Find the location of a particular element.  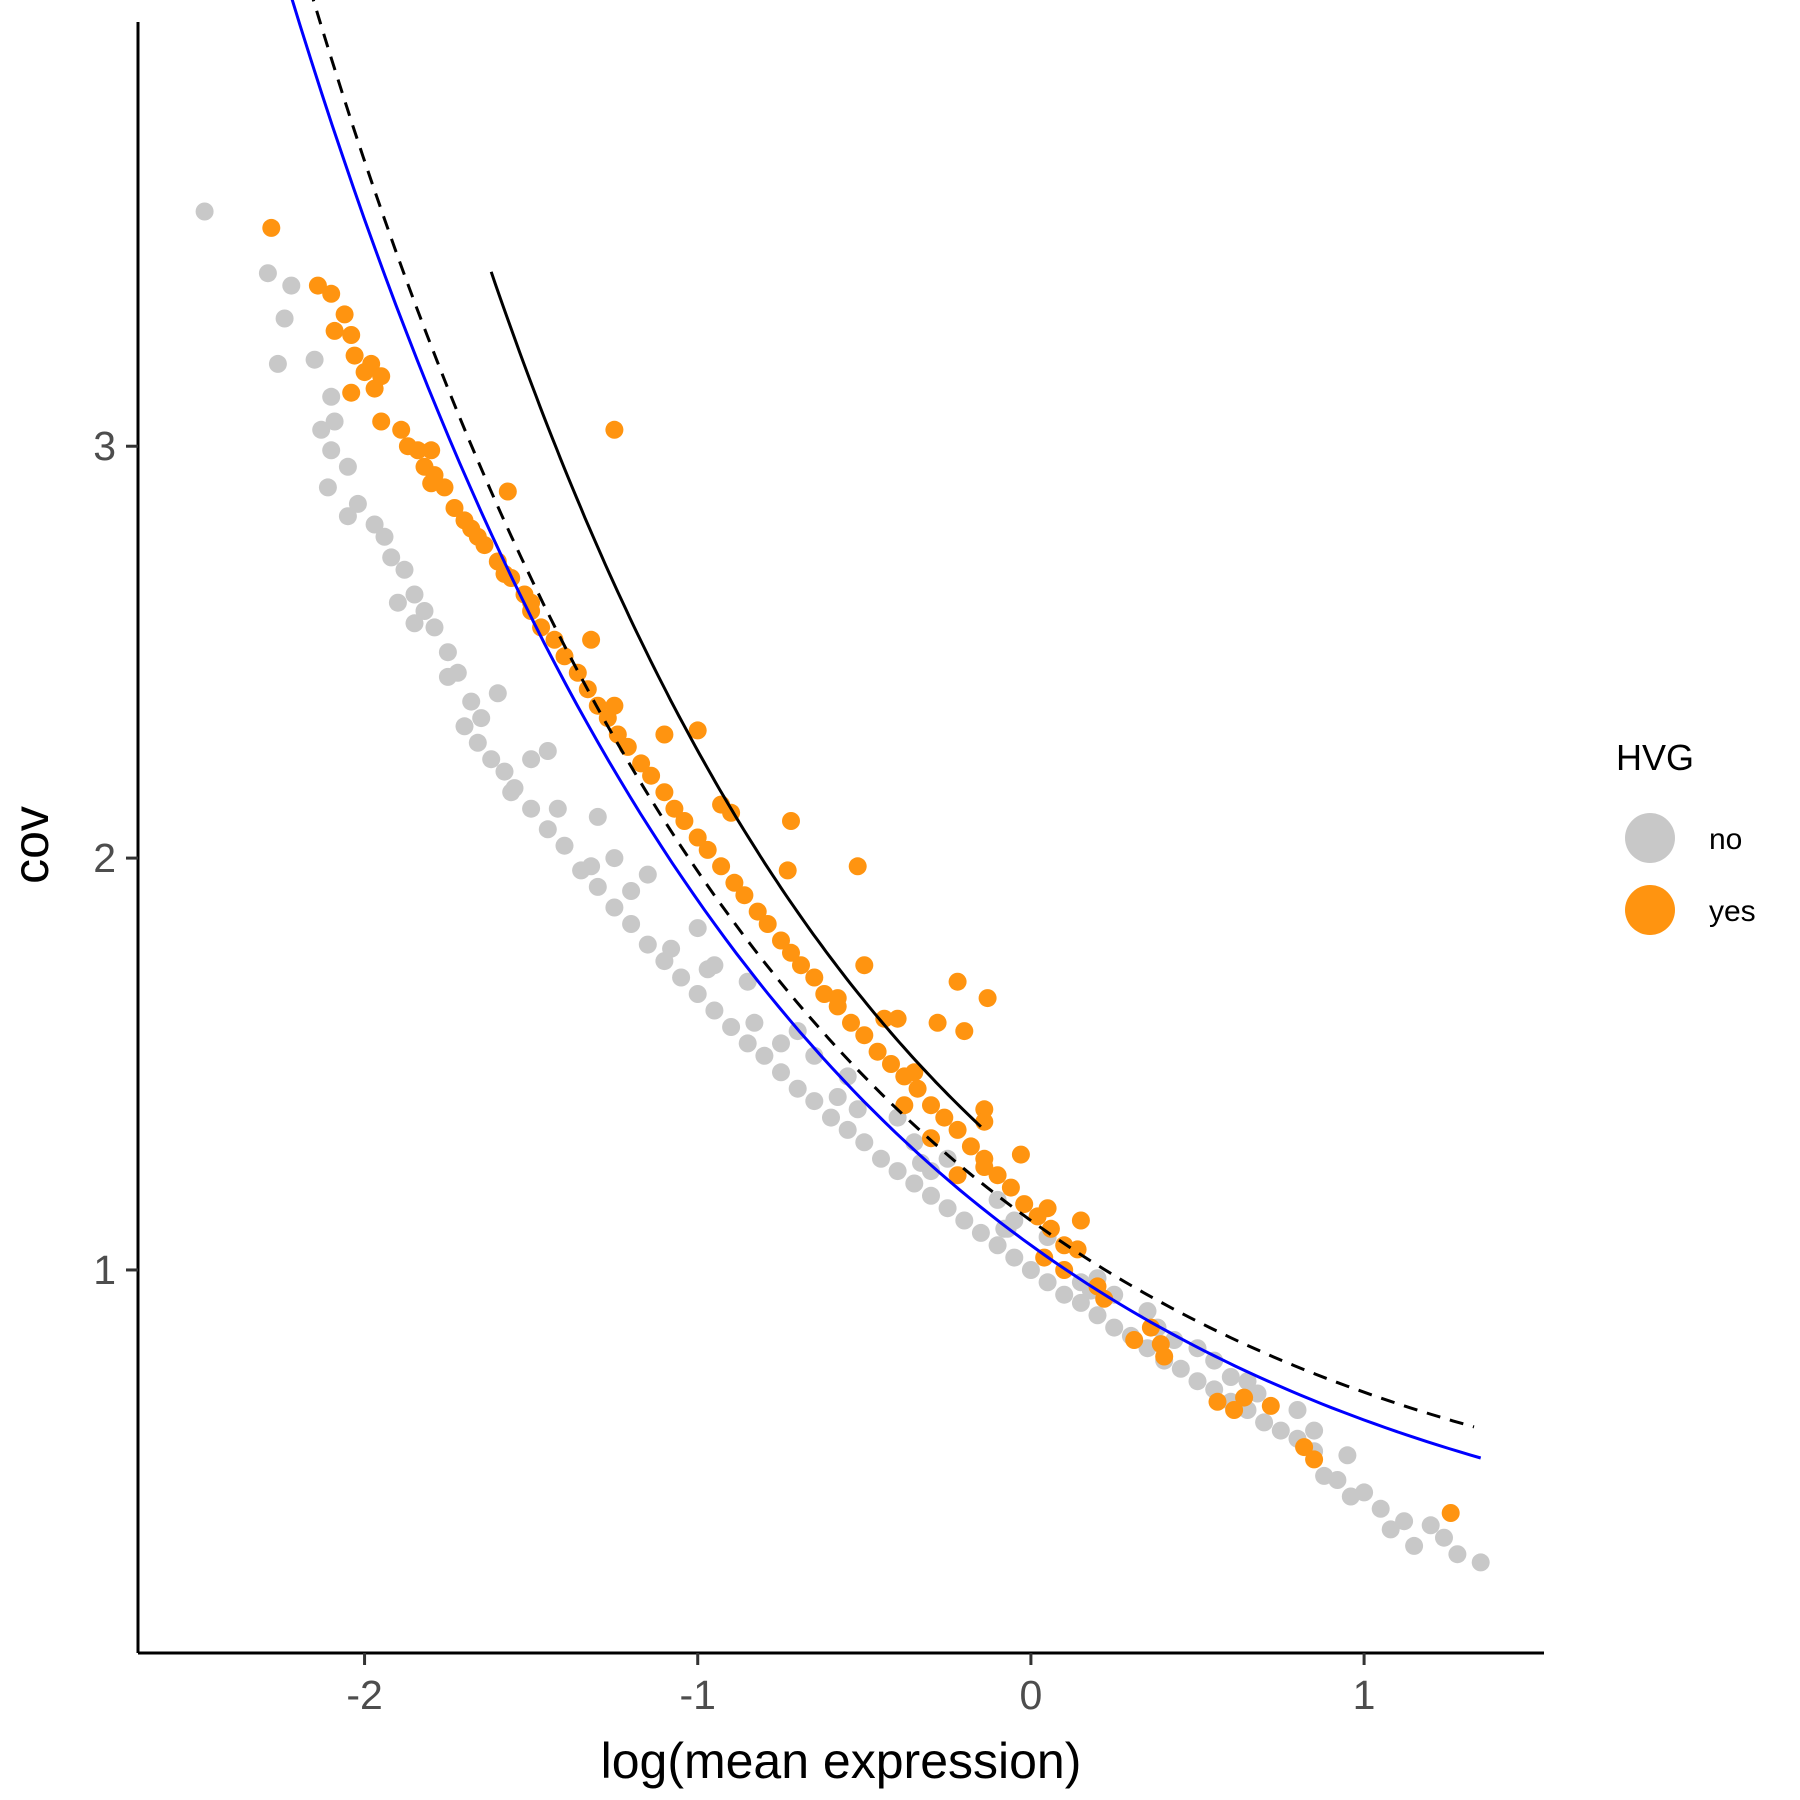

legend-key-yes is located at coordinates (1650, 910).